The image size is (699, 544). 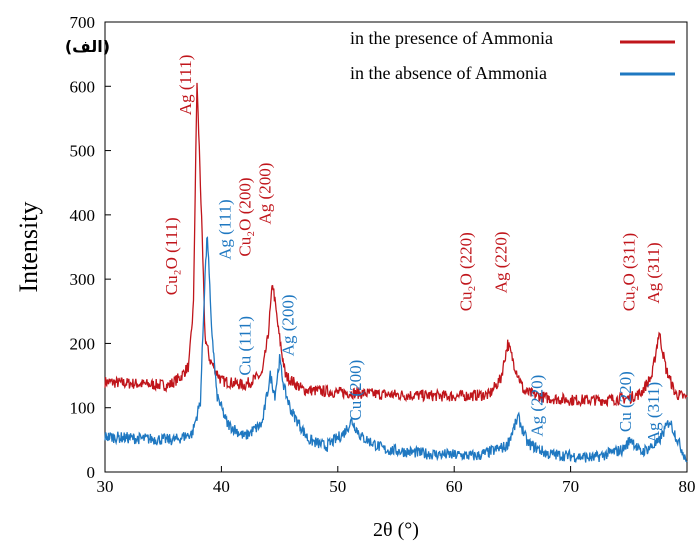 I want to click on y-tick-label: 600, so click(x=83, y=86).